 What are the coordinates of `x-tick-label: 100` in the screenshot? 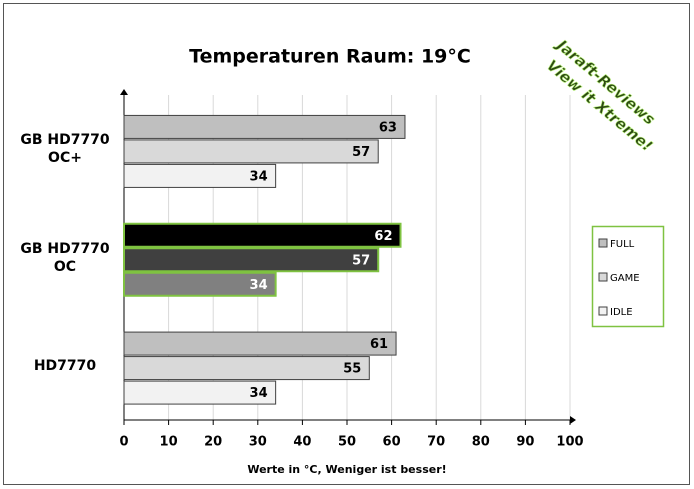 It's located at (569, 442).